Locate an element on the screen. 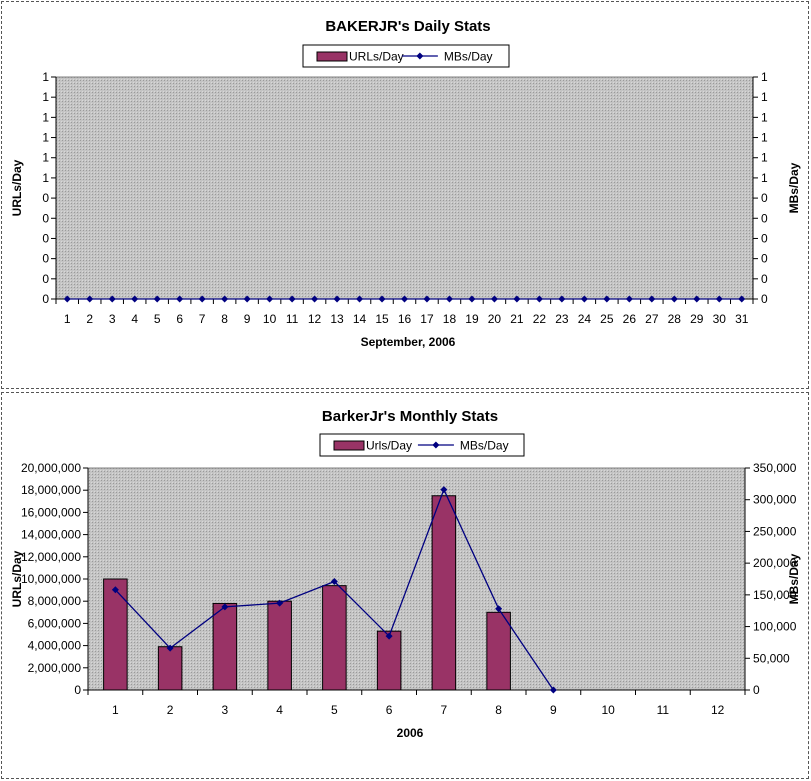  x-axis-label: September, 2006 is located at coordinates (408, 342).